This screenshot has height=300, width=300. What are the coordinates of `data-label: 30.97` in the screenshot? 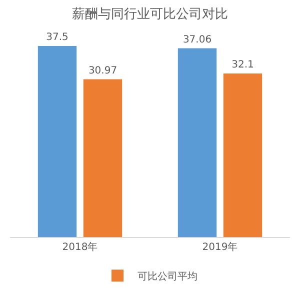 It's located at (103, 70).